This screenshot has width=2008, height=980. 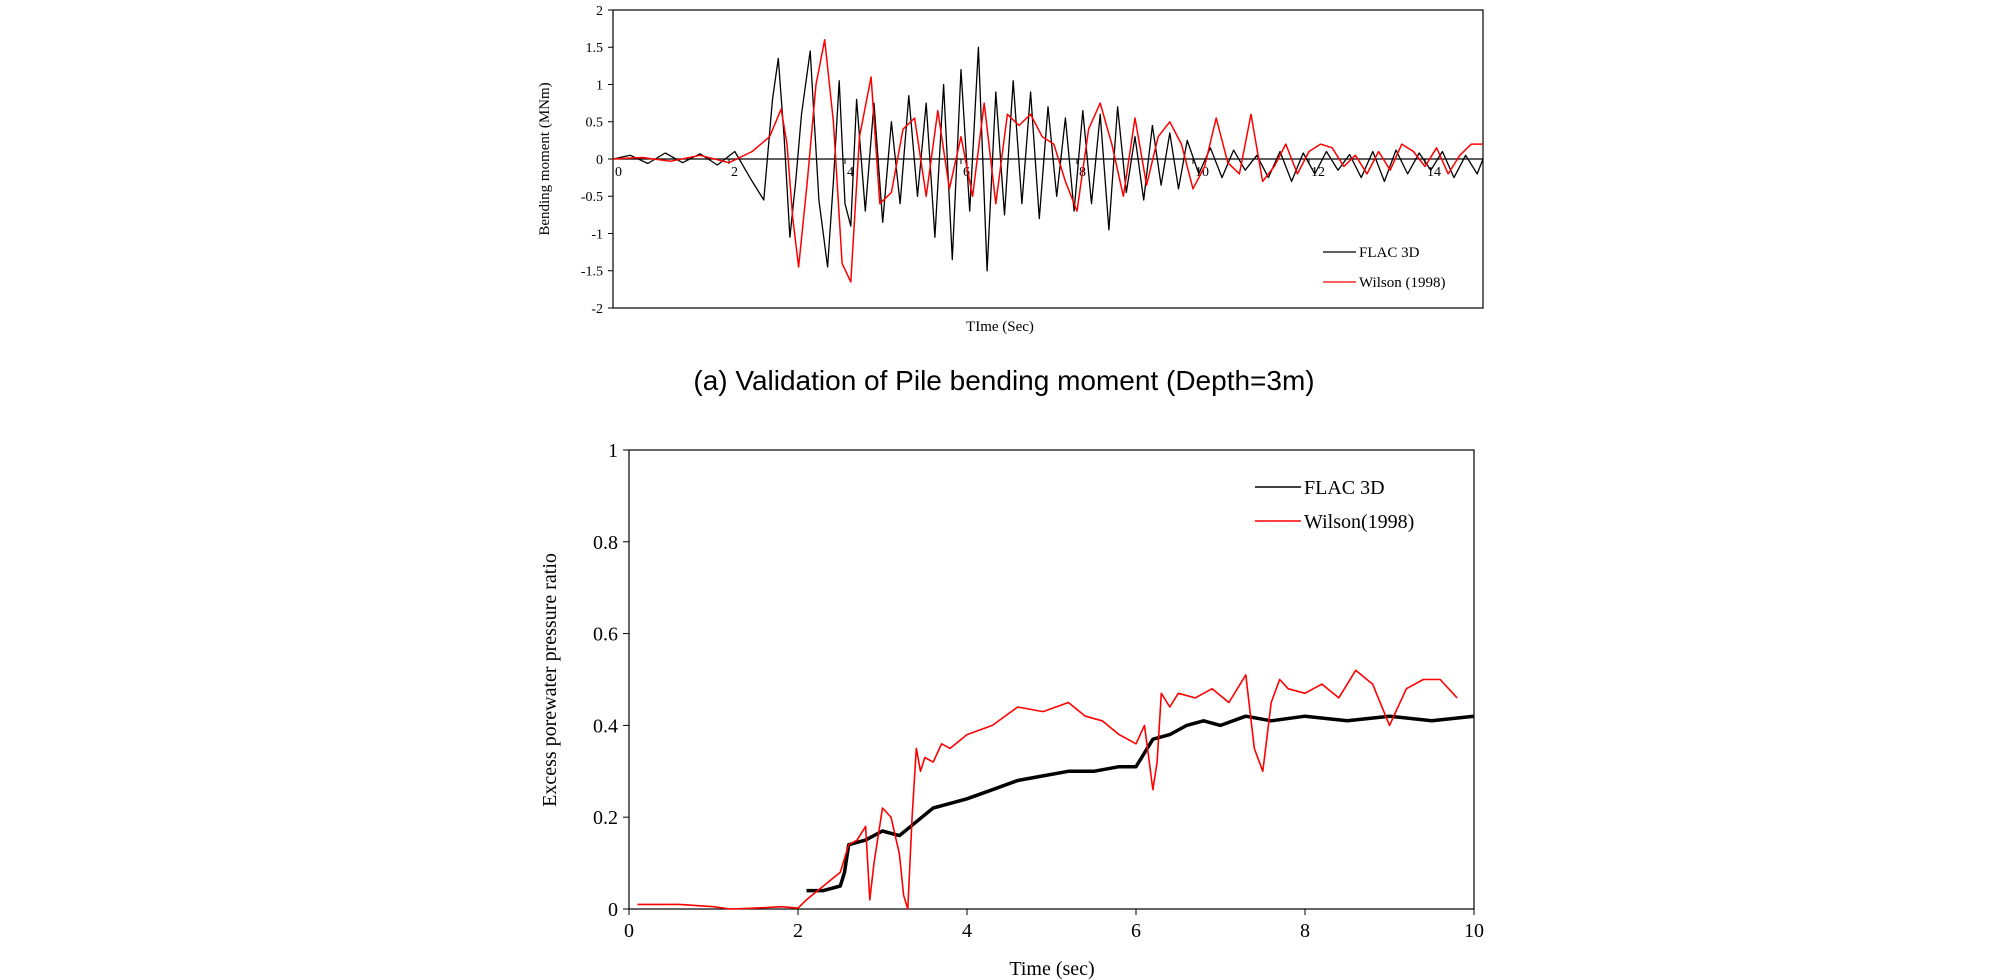 What do you see at coordinates (850, 172) in the screenshot?
I see `chartA-x-tick-label: 4` at bounding box center [850, 172].